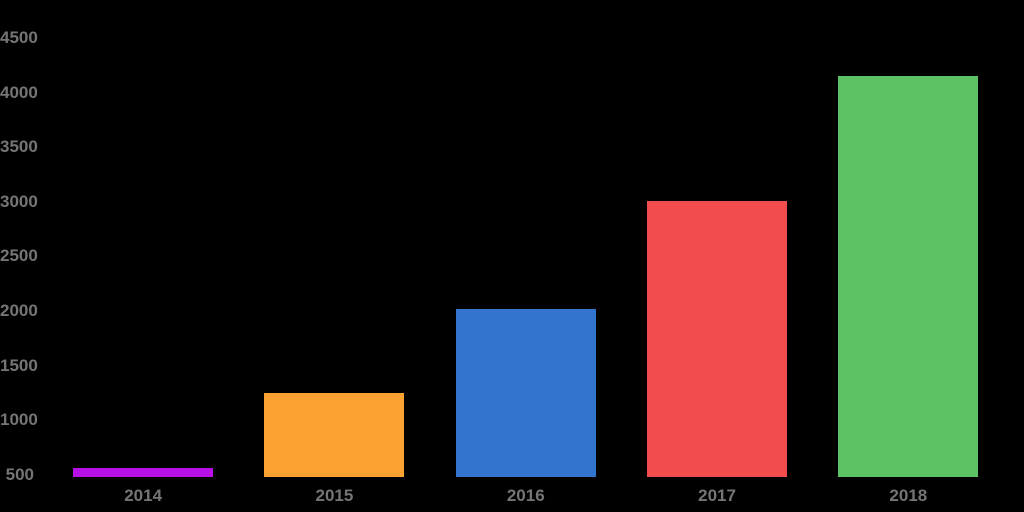 The height and width of the screenshot is (512, 1024). What do you see at coordinates (143, 472) in the screenshot?
I see `bar-2014` at bounding box center [143, 472].